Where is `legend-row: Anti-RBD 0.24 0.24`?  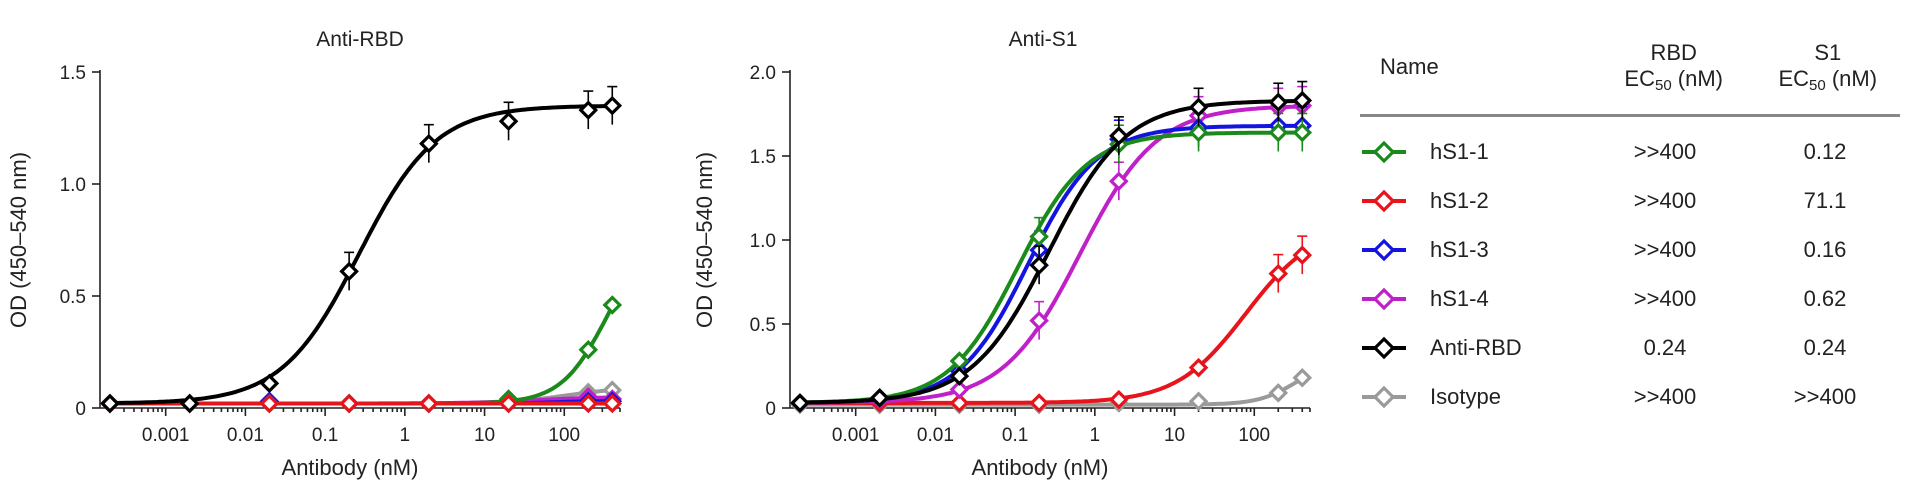 legend-row: Anti-RBD 0.24 0.24 is located at coordinates (1630, 347).